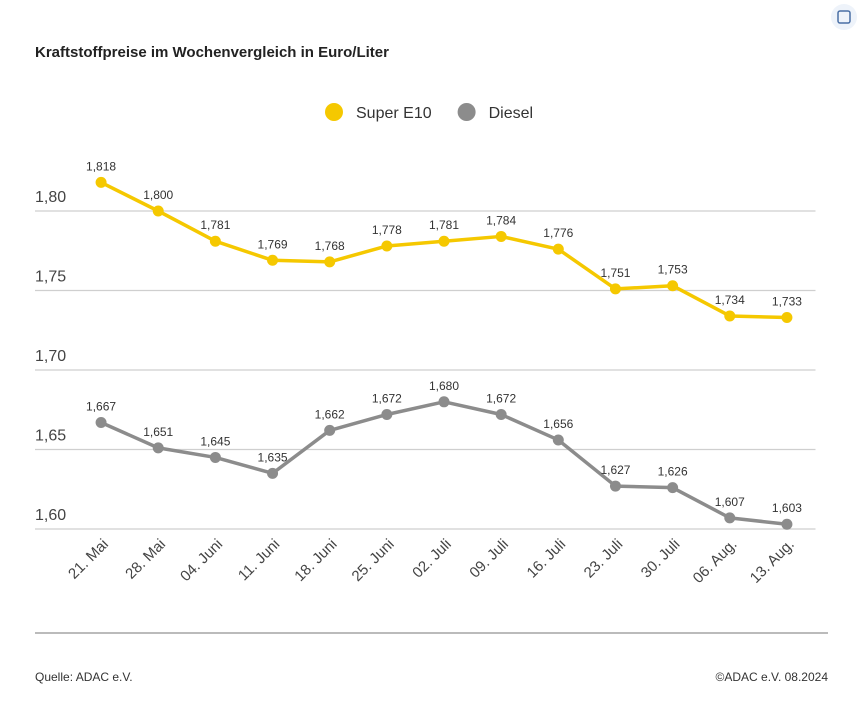 This screenshot has width=860, height=705. I want to click on value-label: 1,667, so click(101, 406).